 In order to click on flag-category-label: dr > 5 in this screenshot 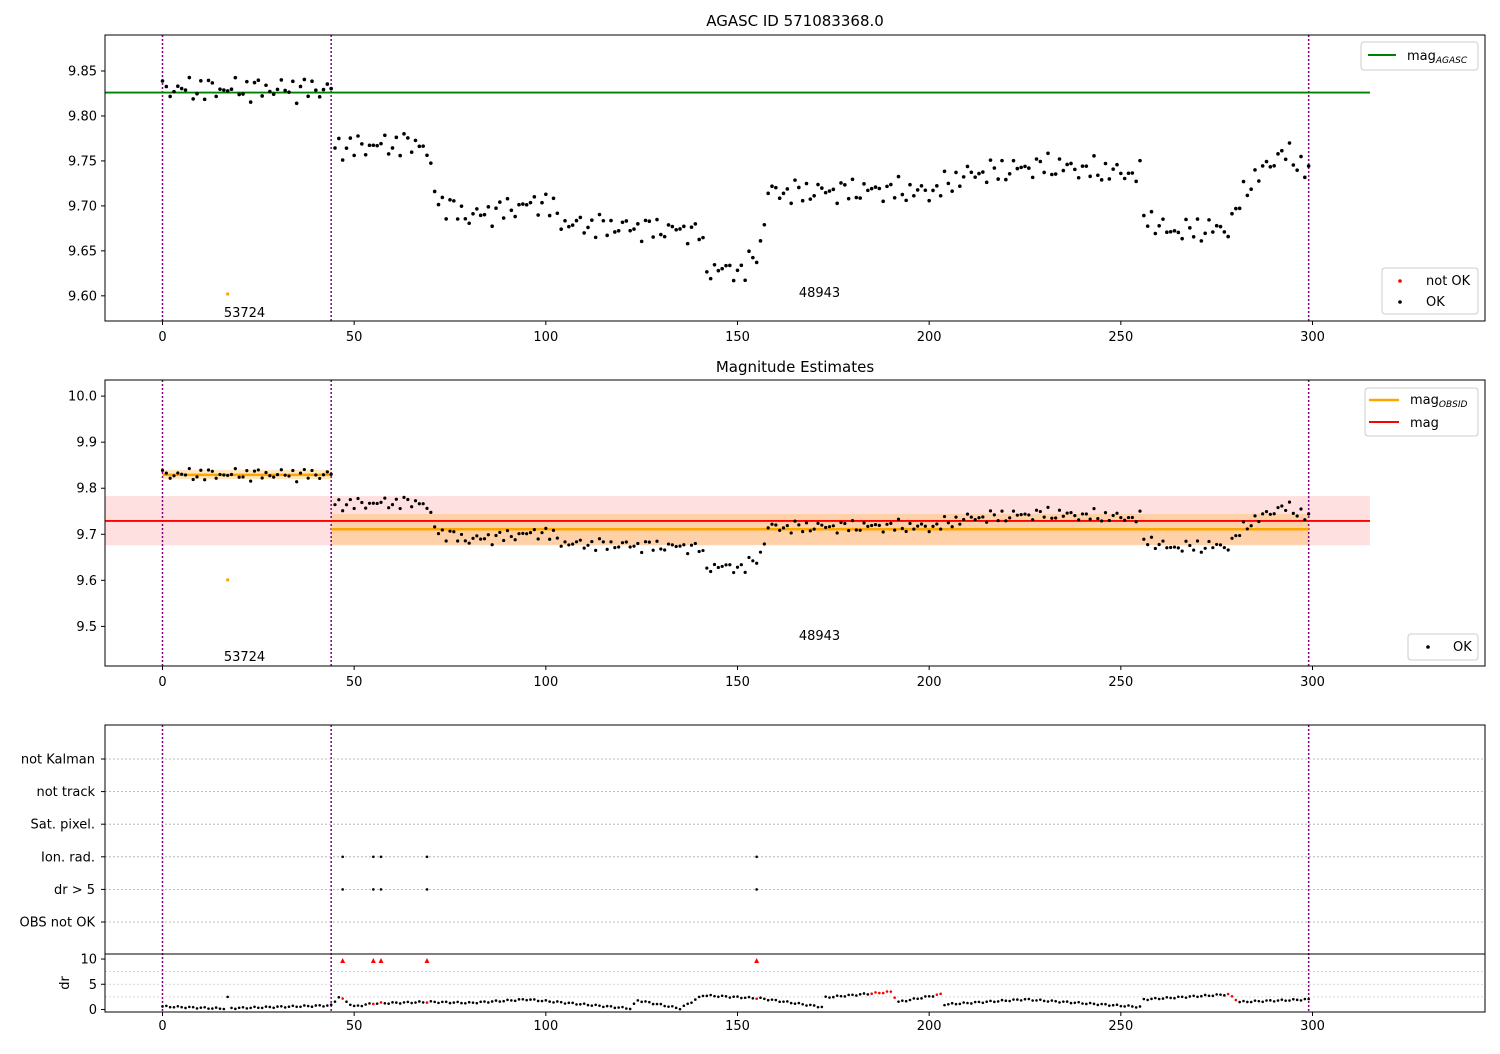, I will do `click(74, 890)`.